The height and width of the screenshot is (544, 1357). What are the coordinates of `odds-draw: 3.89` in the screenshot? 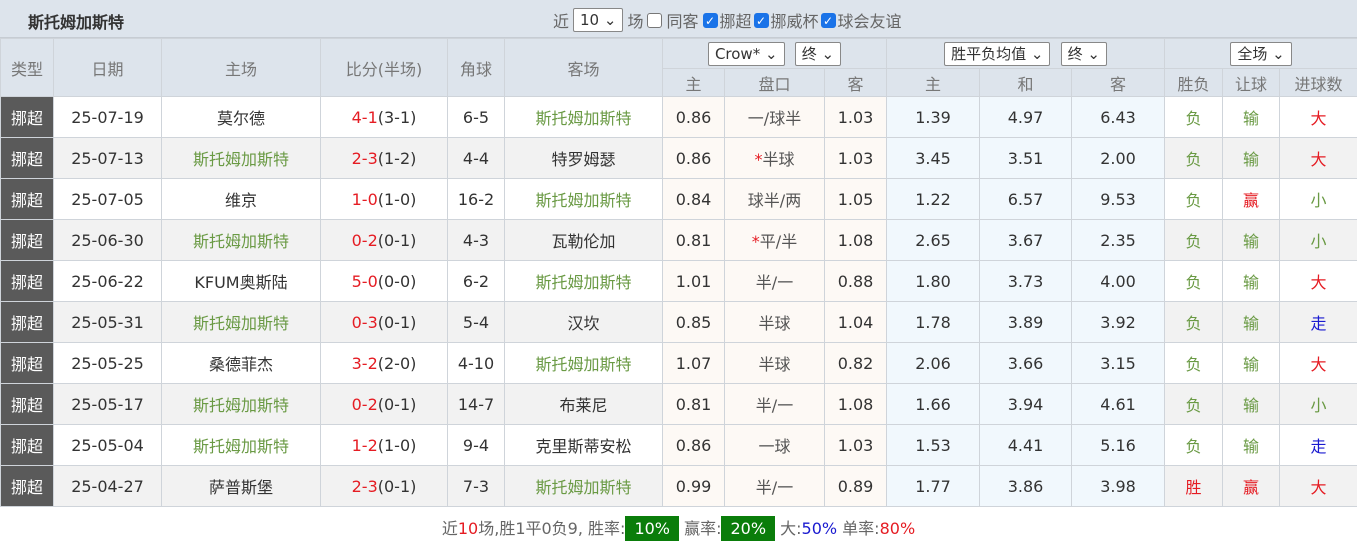 It's located at (1026, 322).